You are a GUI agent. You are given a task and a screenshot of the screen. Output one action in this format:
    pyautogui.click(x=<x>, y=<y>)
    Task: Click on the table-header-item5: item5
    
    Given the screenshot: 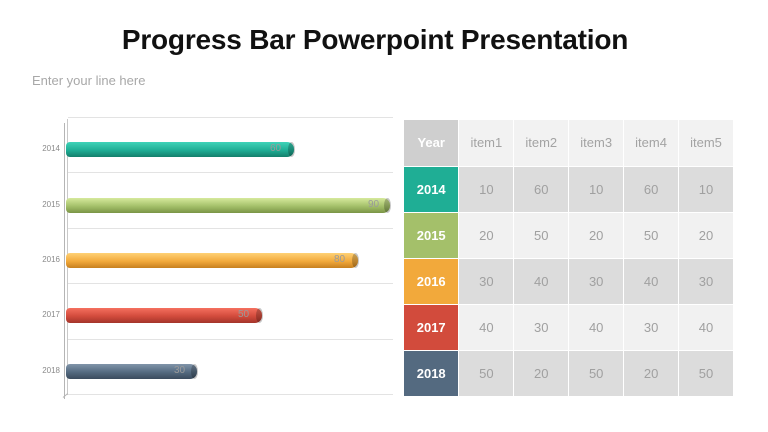 What is the action you would take?
    pyautogui.click(x=706, y=143)
    